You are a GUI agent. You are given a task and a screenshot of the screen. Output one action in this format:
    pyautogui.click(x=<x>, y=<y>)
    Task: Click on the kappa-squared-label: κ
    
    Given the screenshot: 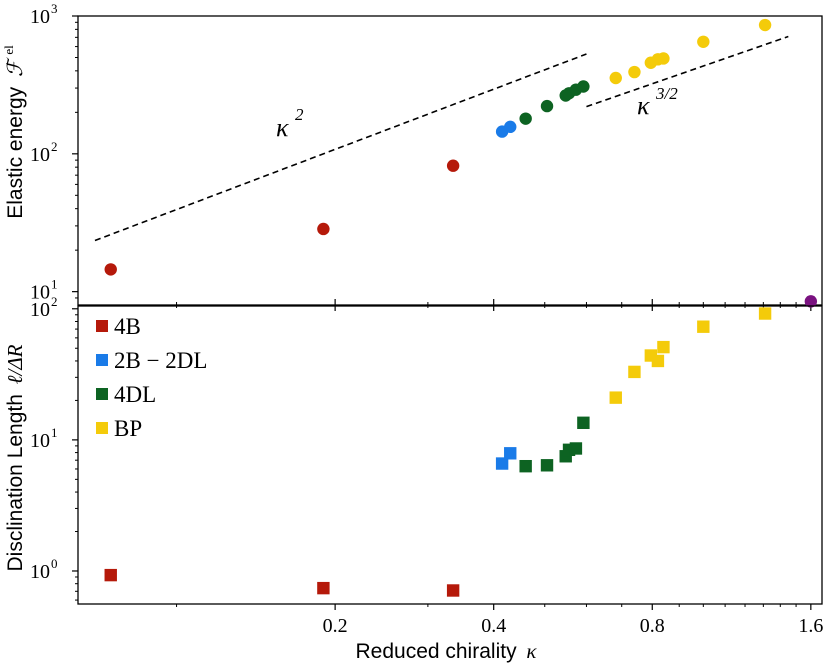 What is the action you would take?
    pyautogui.click(x=282, y=127)
    